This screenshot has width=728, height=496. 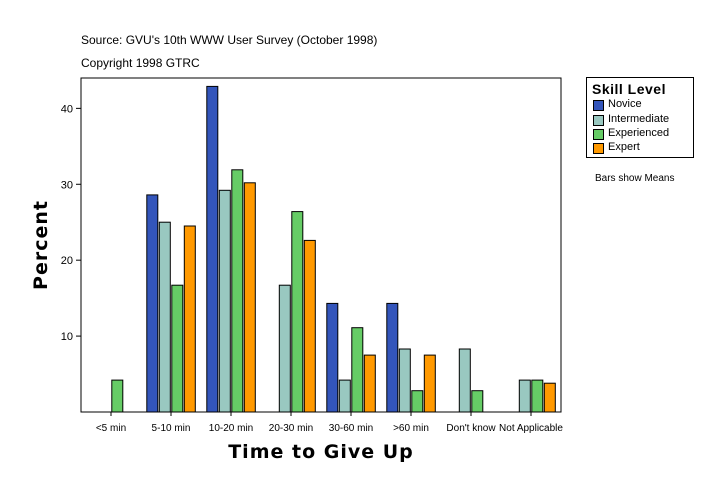 What do you see at coordinates (67, 185) in the screenshot?
I see `y-tick-label: 30` at bounding box center [67, 185].